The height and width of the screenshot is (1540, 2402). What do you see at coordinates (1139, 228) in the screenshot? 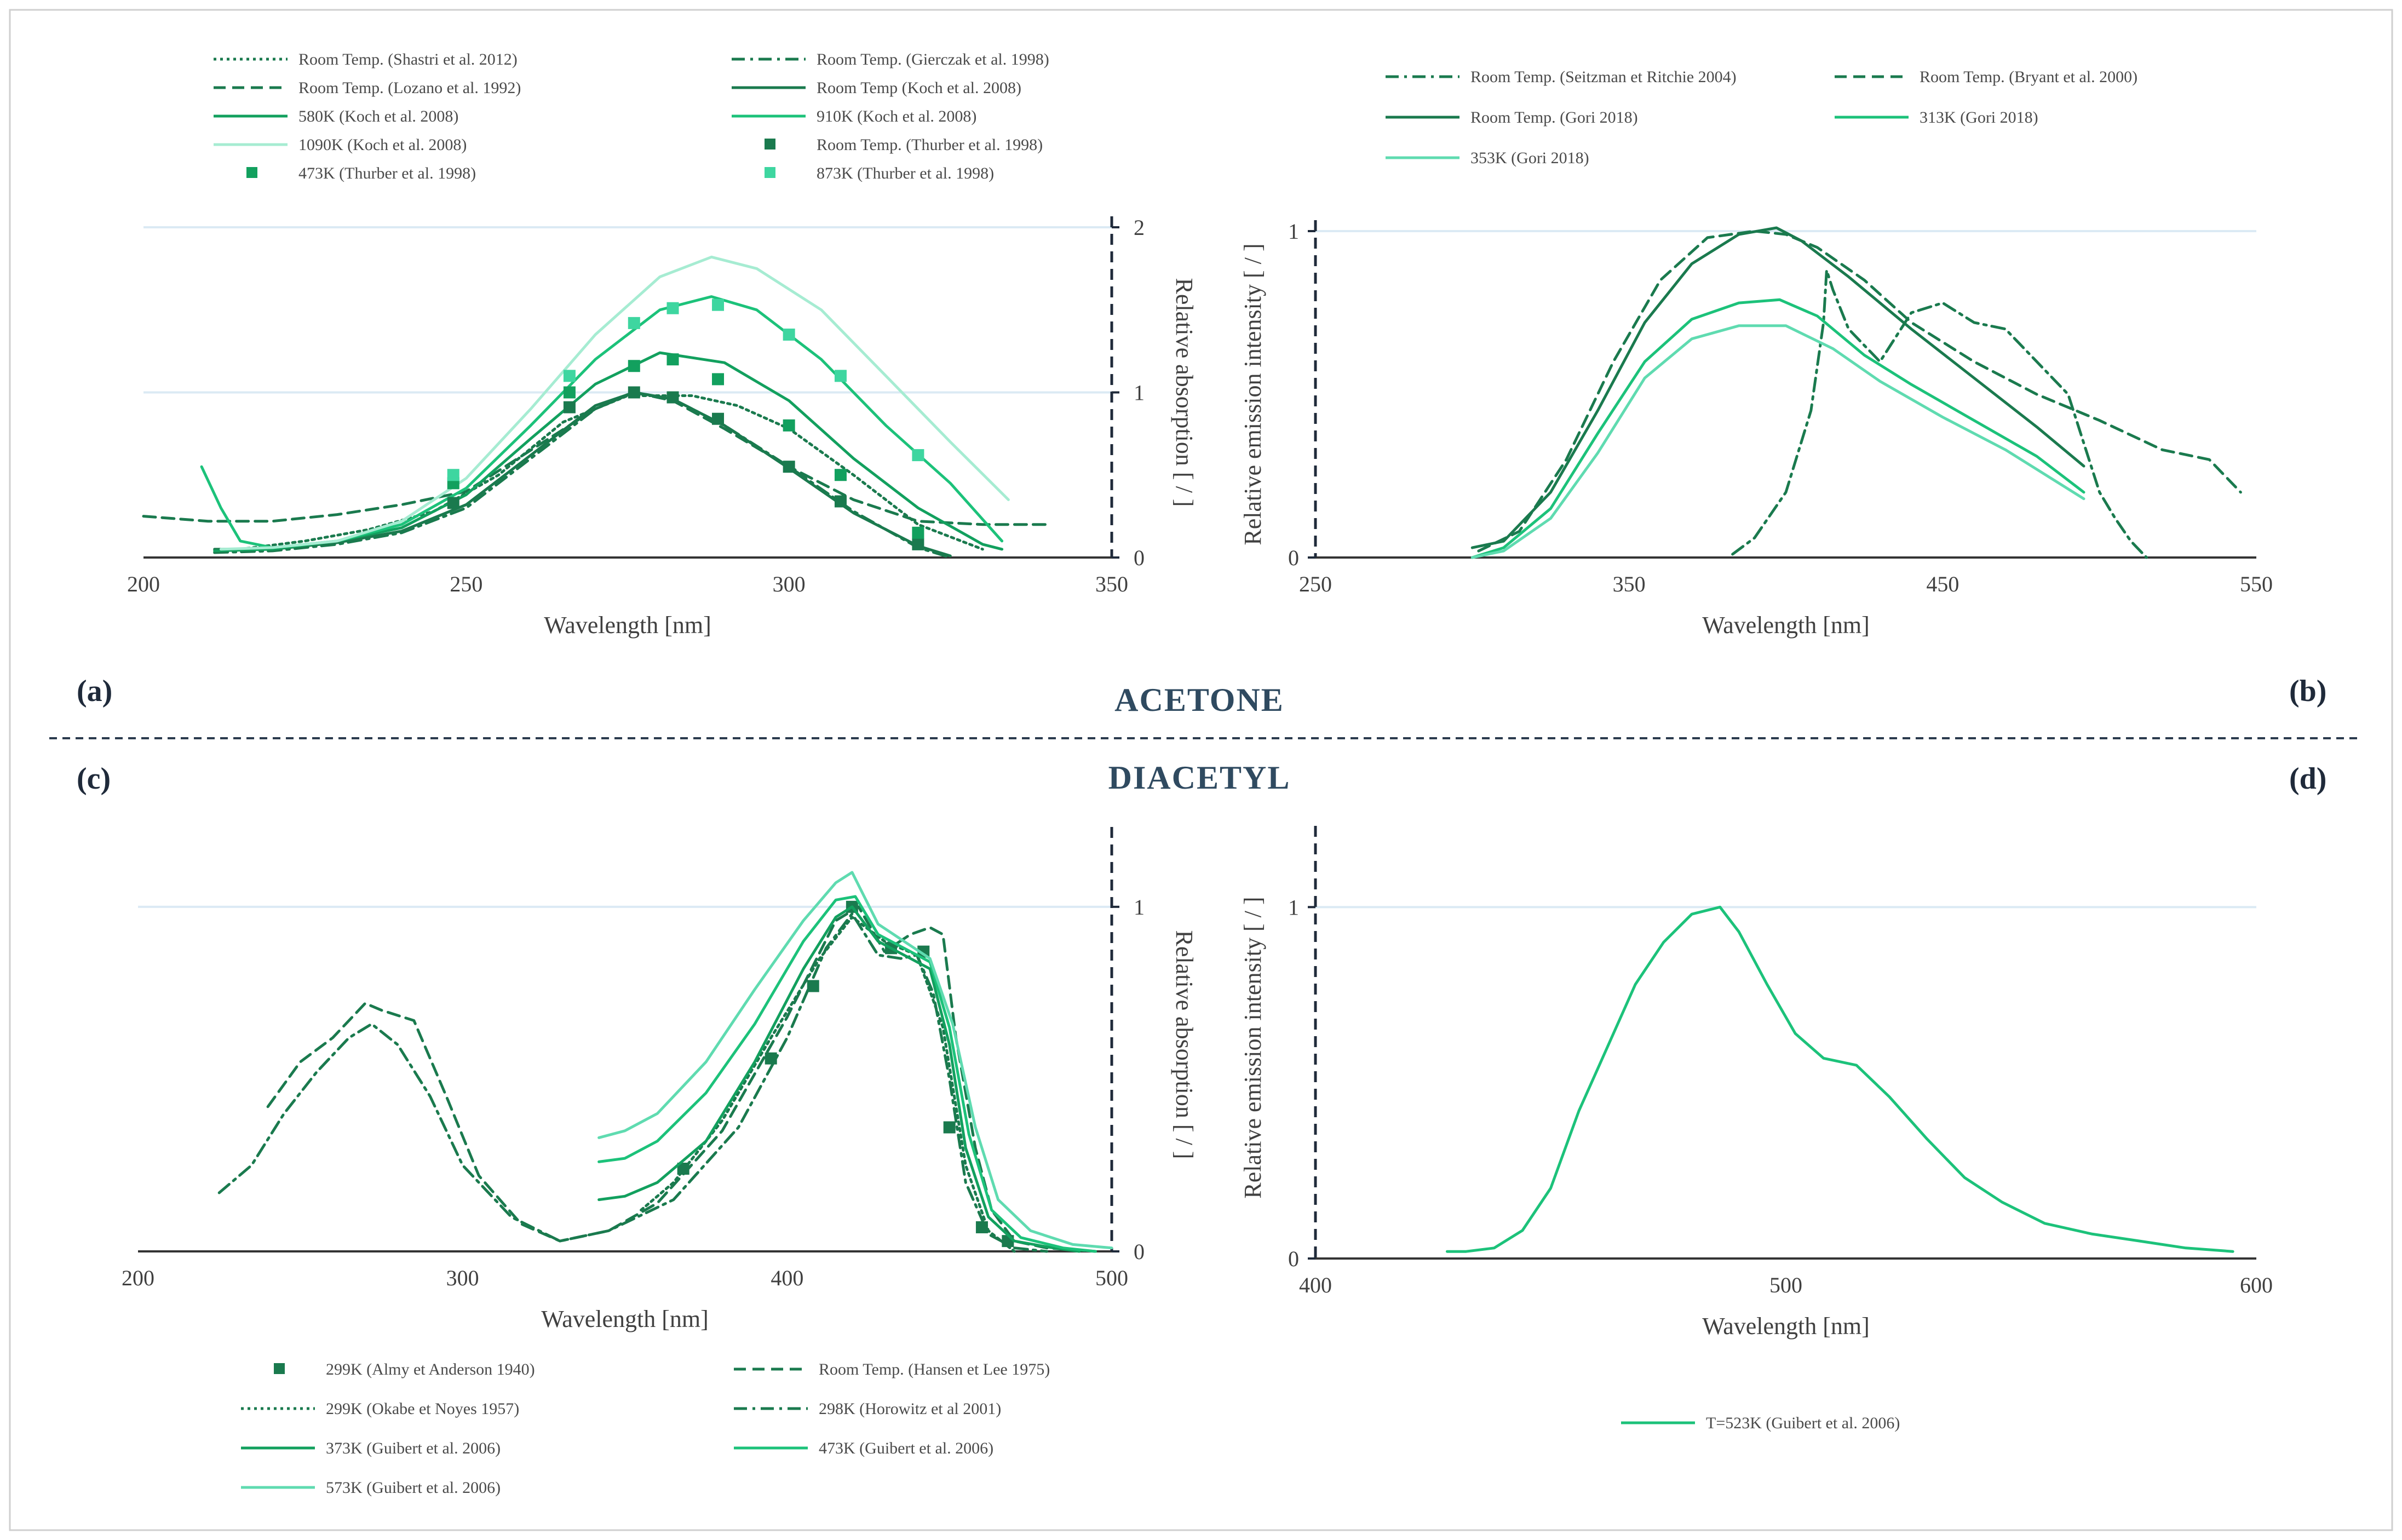
I see `y-tick-label: 2` at bounding box center [1139, 228].